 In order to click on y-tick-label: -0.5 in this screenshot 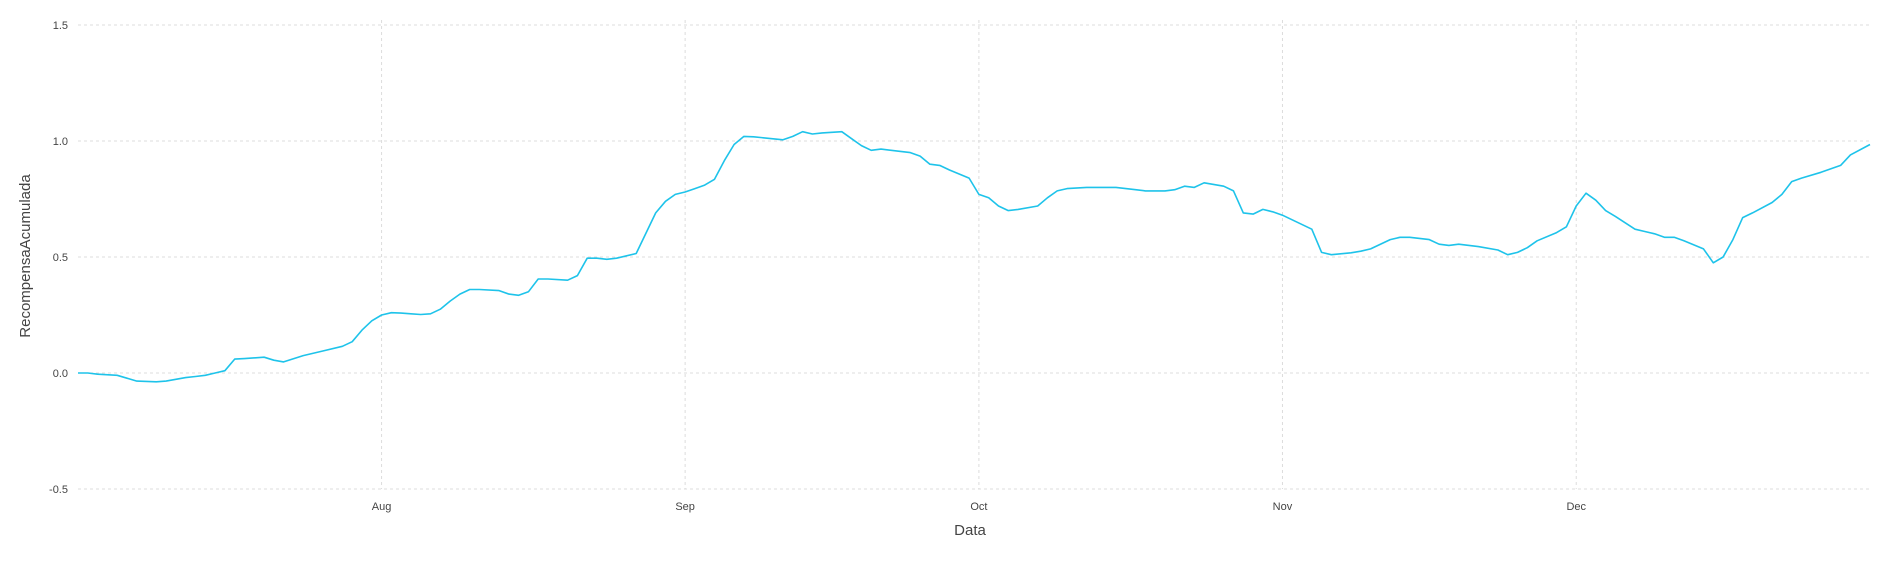, I will do `click(58, 490)`.